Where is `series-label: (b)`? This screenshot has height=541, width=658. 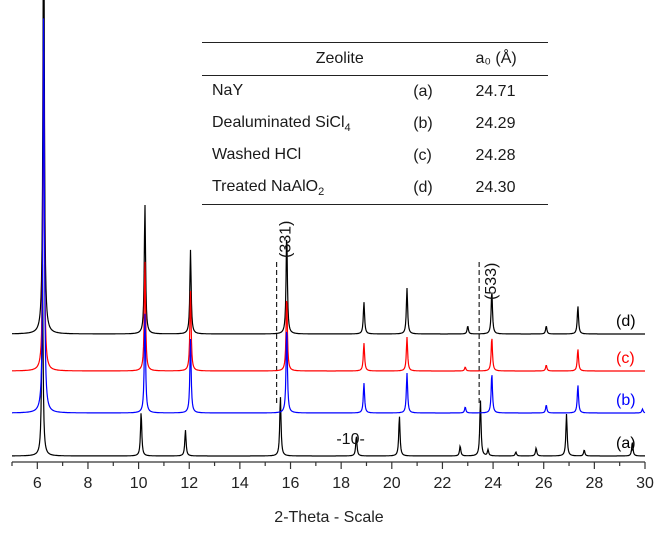
series-label: (b) is located at coordinates (626, 400).